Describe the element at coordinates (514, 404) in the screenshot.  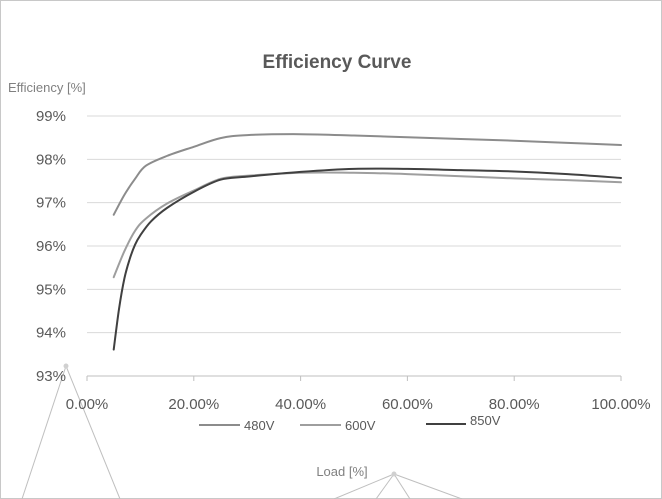
I see `x-tick-label: 80.00%` at that location.